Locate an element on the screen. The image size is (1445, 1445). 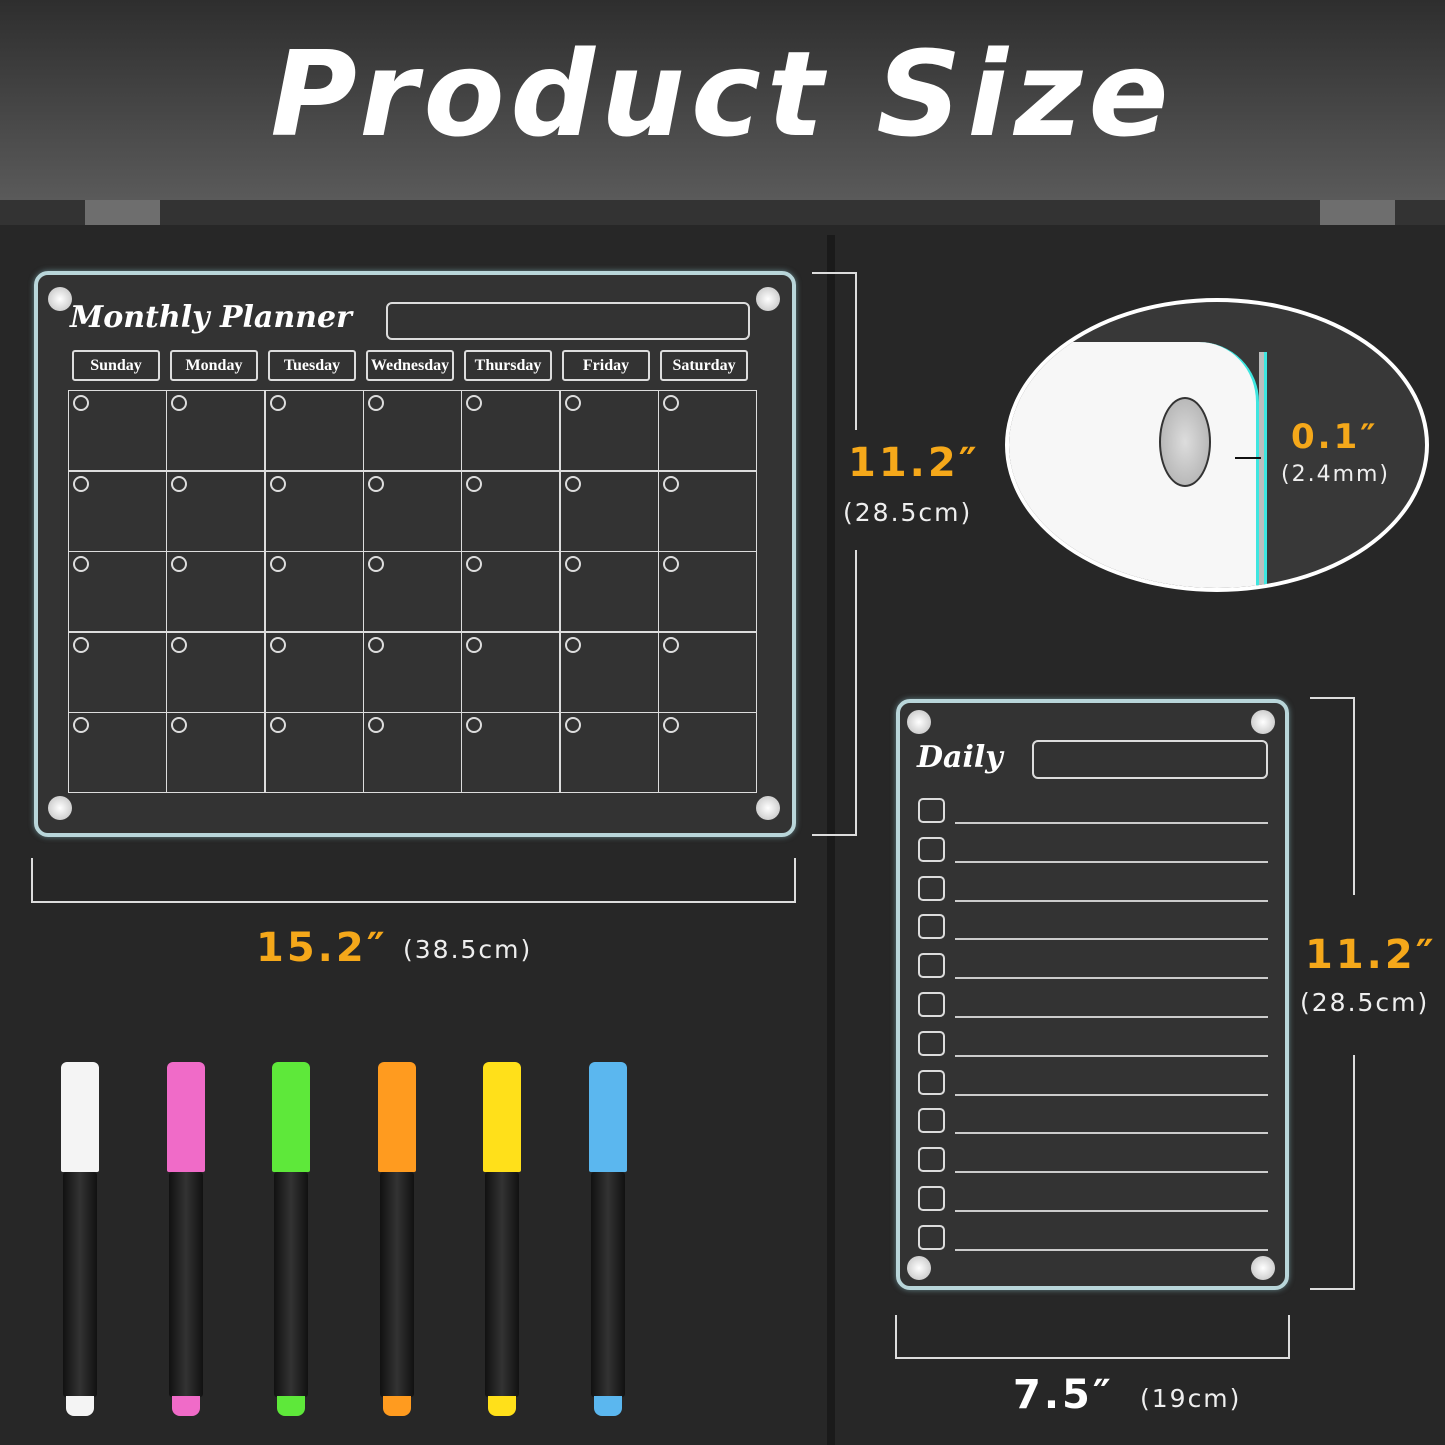
day-header: Tuesday is located at coordinates (312, 365).